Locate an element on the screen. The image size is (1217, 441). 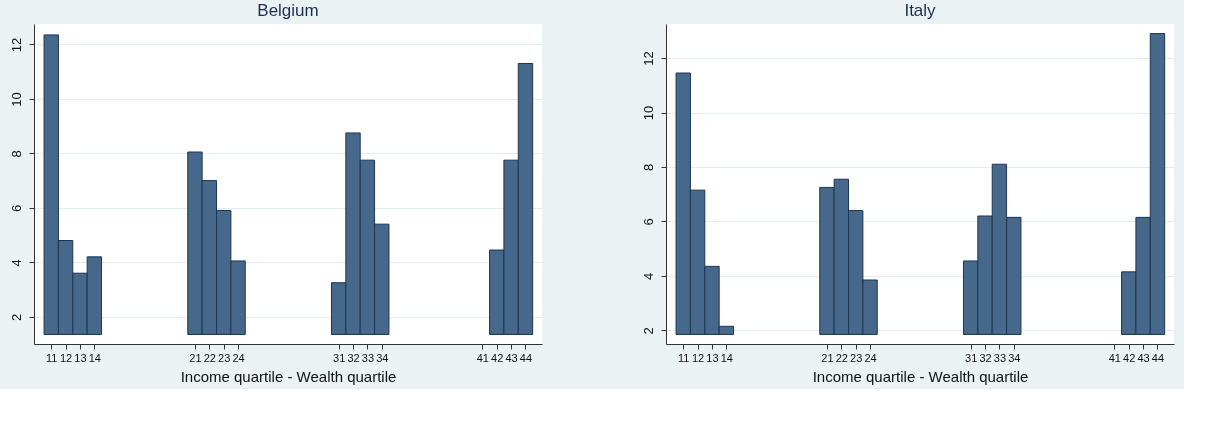
chart-title: Belgium is located at coordinates (288, 10).